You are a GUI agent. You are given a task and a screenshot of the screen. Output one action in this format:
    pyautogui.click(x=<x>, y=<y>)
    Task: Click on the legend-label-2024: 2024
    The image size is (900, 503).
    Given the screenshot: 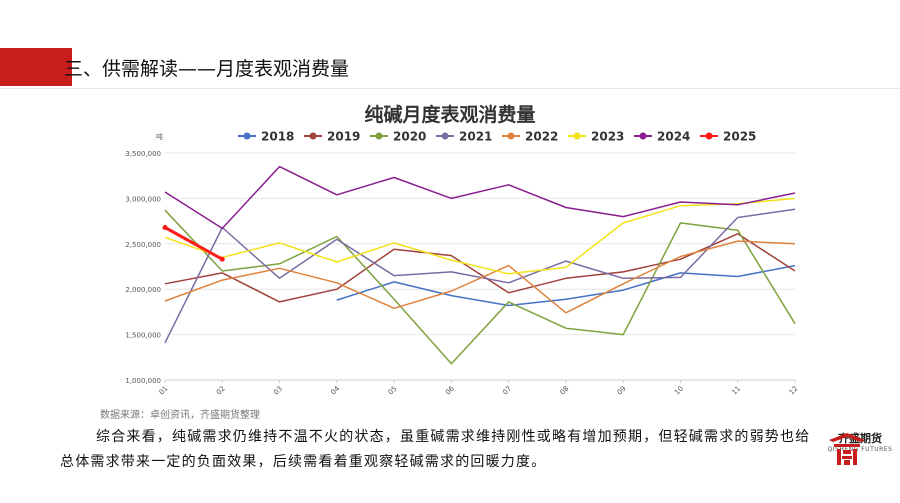 What is the action you would take?
    pyautogui.click(x=673, y=137)
    